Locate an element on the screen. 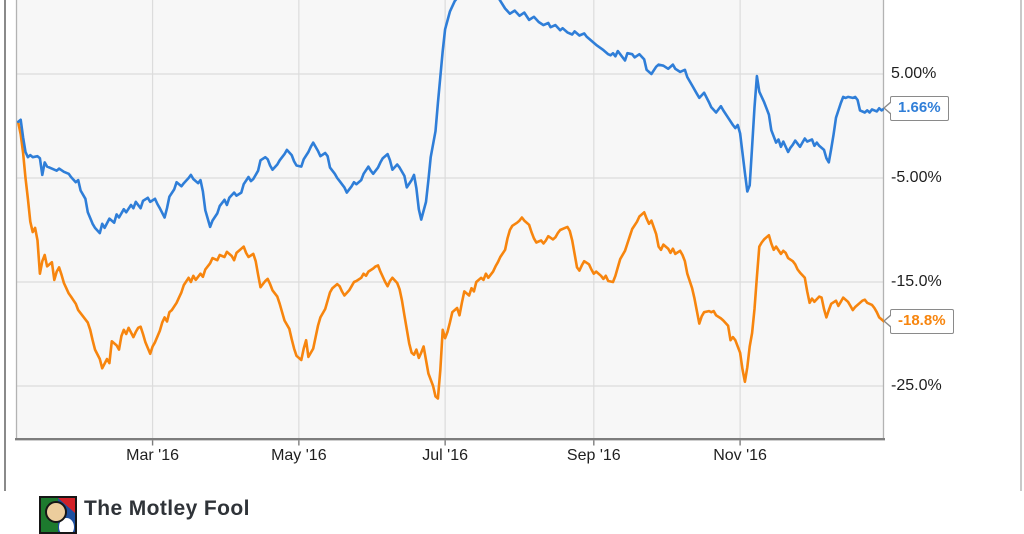  y-axis-label: -5.00% is located at coordinates (916, 177).